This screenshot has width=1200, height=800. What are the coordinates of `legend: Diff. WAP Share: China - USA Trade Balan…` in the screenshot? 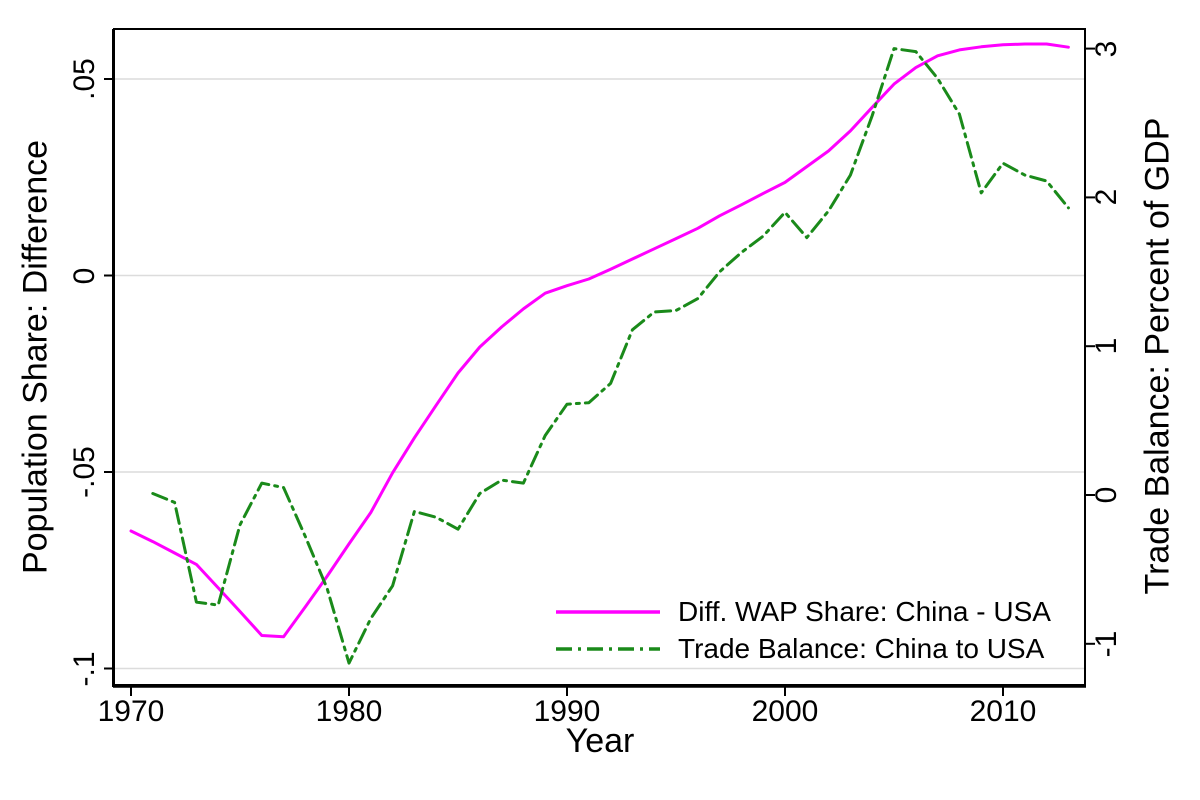 It's located at (803, 630).